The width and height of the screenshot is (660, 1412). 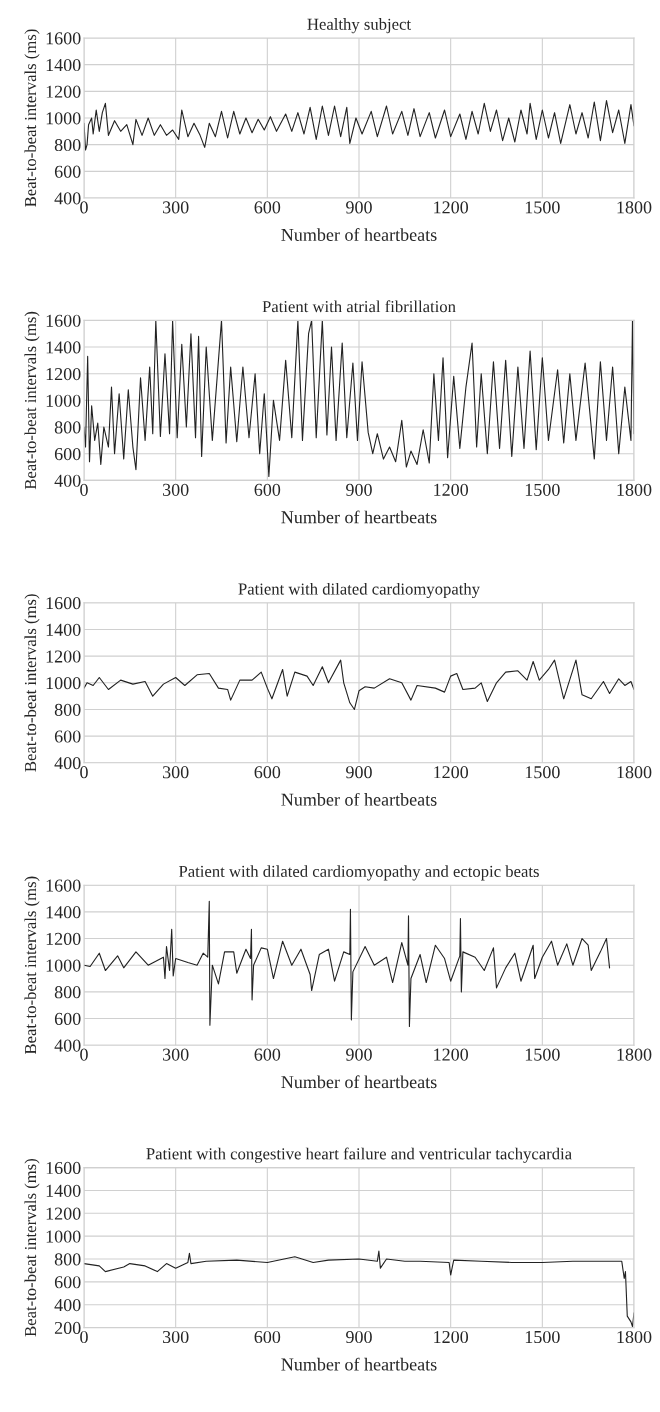 I want to click on chart-title: Healthy subject, so click(x=359, y=26).